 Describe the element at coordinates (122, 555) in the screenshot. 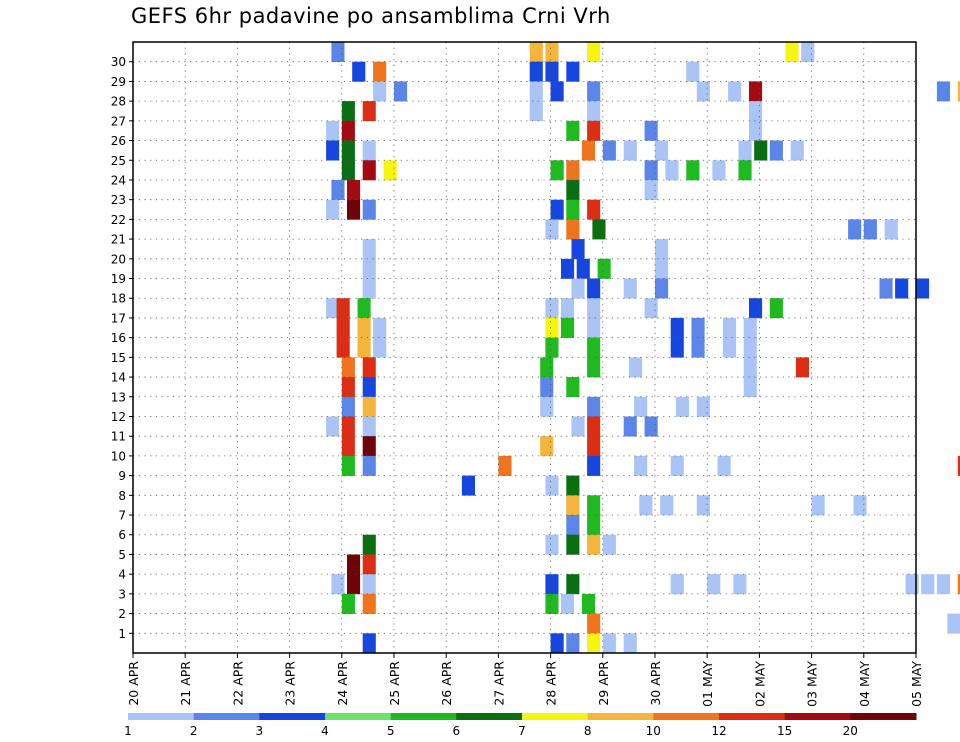

I see `y-tick-label: 5` at that location.